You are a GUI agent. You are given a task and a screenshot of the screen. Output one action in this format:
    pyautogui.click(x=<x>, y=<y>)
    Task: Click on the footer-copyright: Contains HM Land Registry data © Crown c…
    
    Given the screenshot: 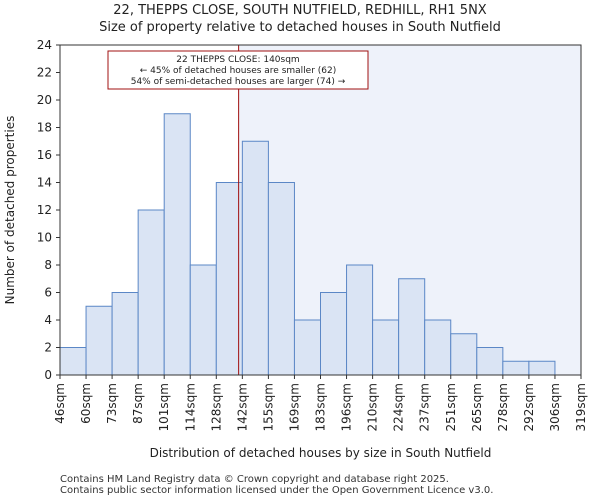 What is the action you would take?
    pyautogui.click(x=254, y=479)
    